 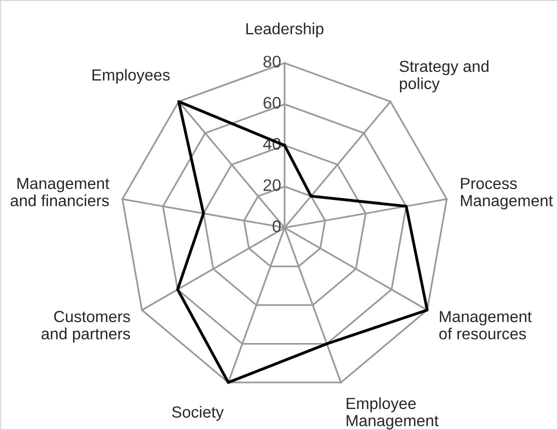 I want to click on spoke-label: Employee Management, so click(x=392, y=413).